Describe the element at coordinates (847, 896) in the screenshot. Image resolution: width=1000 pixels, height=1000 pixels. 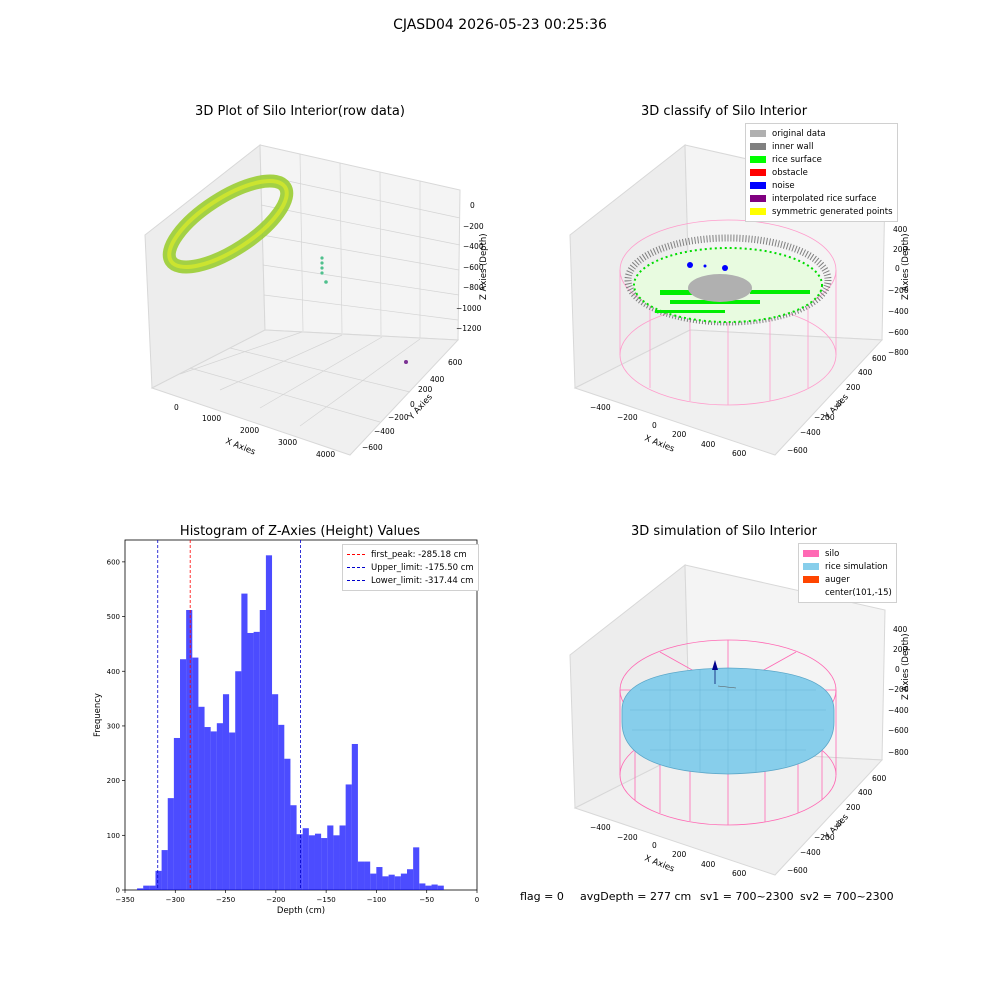
I see `footer-sv2: sv2 = 700~2300` at that location.